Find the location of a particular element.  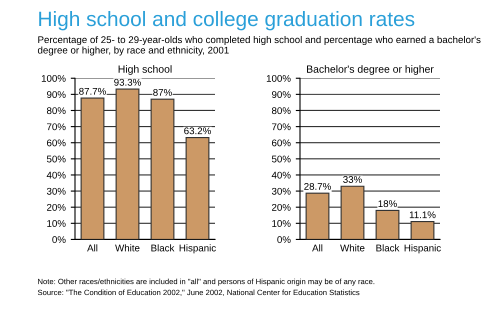

data-label: 87% is located at coordinates (162, 92).